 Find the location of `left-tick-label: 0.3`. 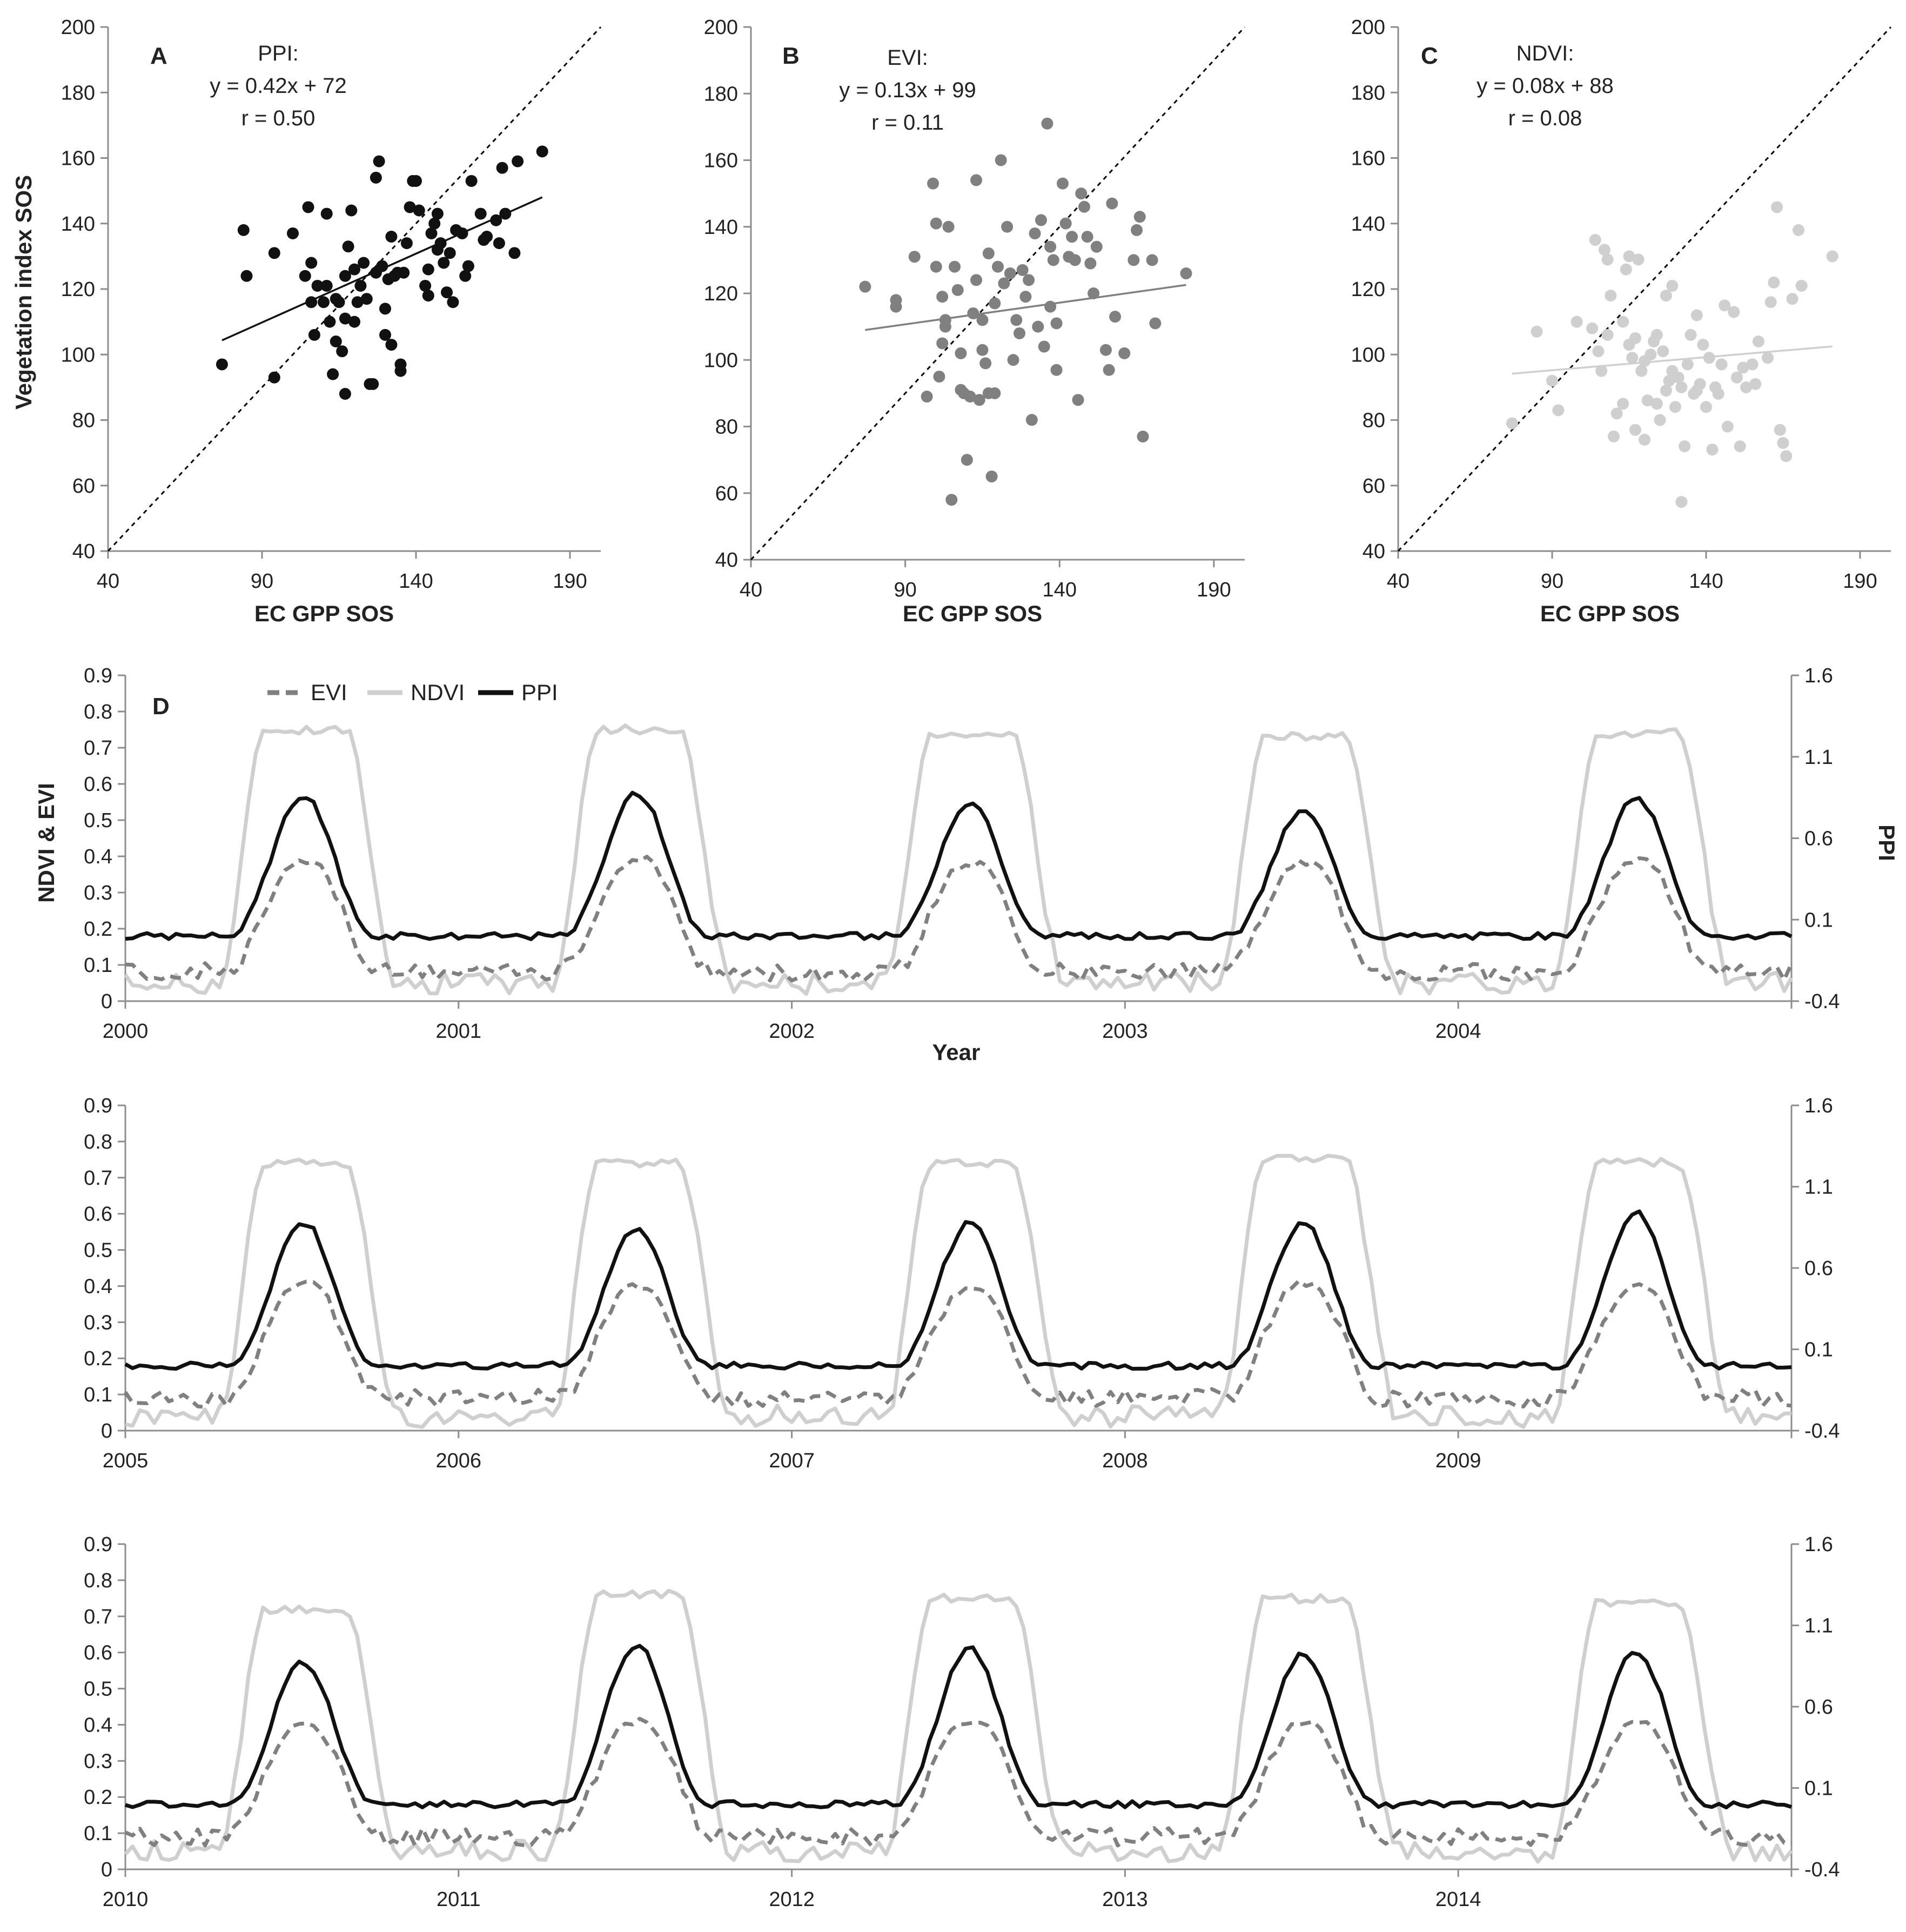

left-tick-label: 0.3 is located at coordinates (98, 893).